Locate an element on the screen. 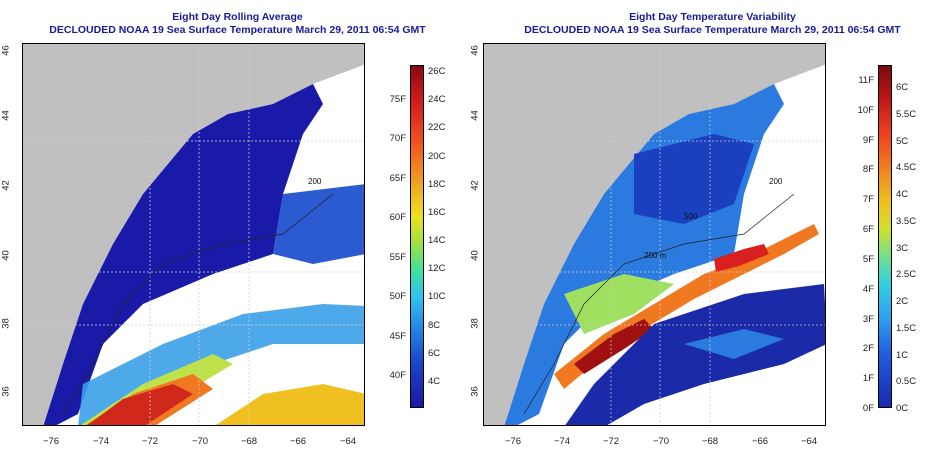 The image size is (950, 475). left-colorbar-c-label-5: 16C is located at coordinates (437, 212).